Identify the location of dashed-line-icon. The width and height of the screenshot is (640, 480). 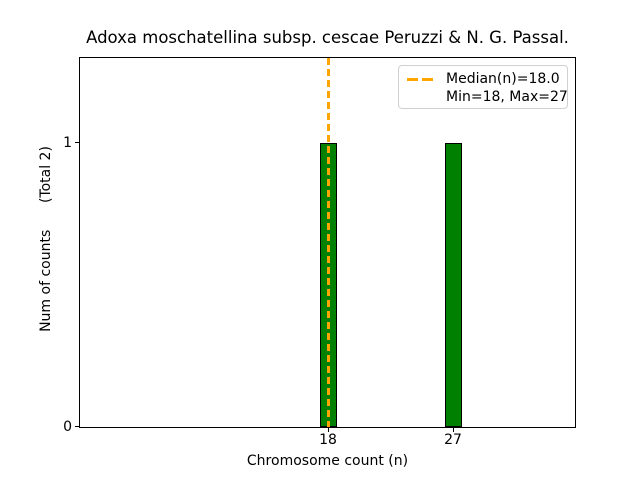
(420, 79).